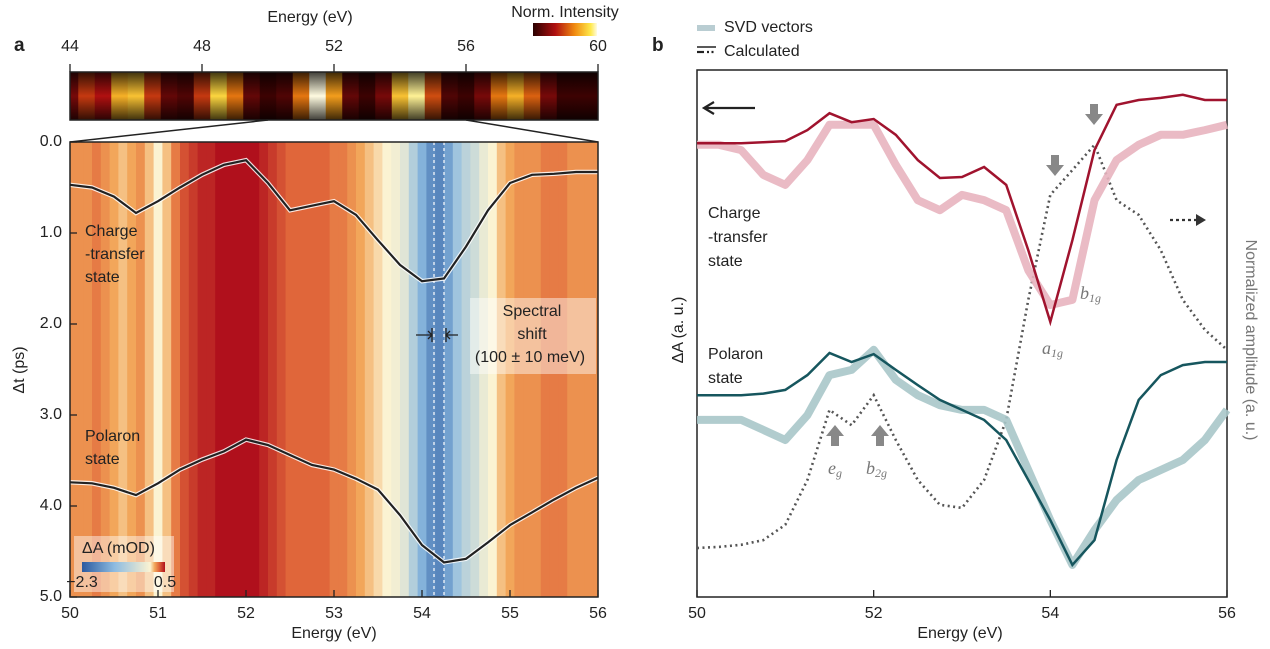  I want to click on y-tick-label: 4.0, so click(51, 505).